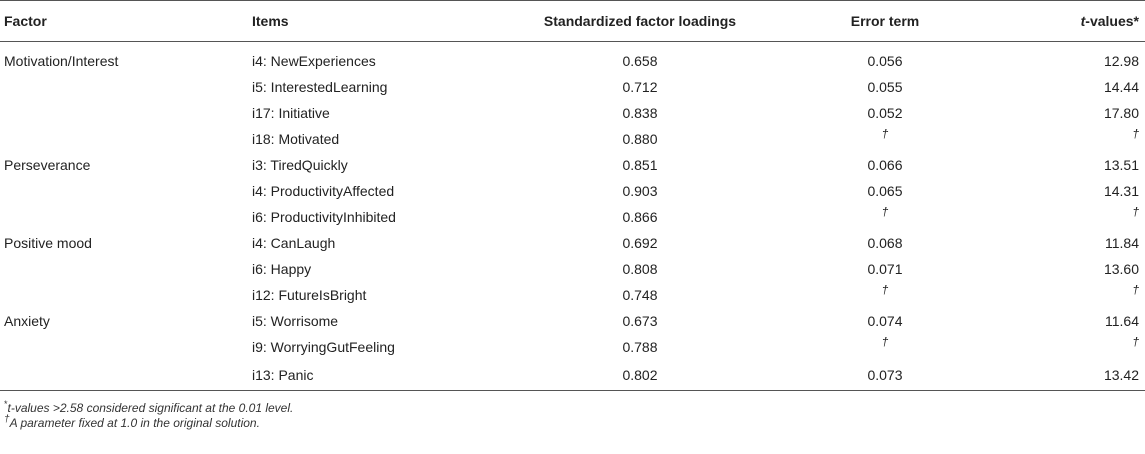  Describe the element at coordinates (283, 375) in the screenshot. I see `item-cell-text: i13: Panic` at that location.